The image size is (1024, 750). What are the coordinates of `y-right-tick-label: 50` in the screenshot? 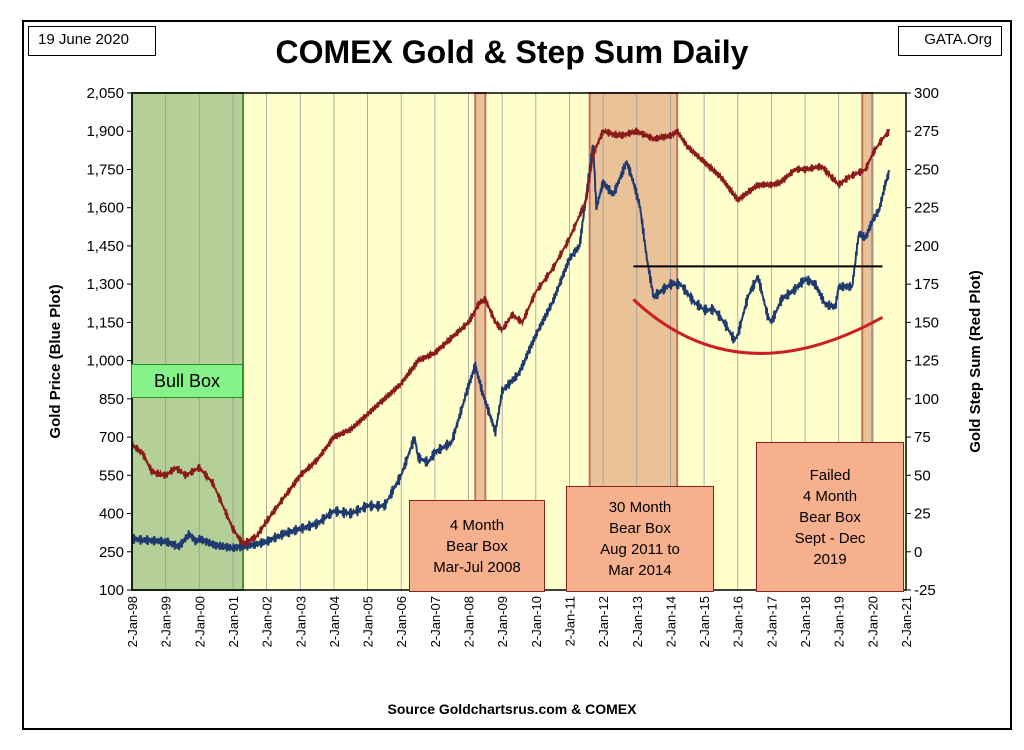 It's located at (922, 475).